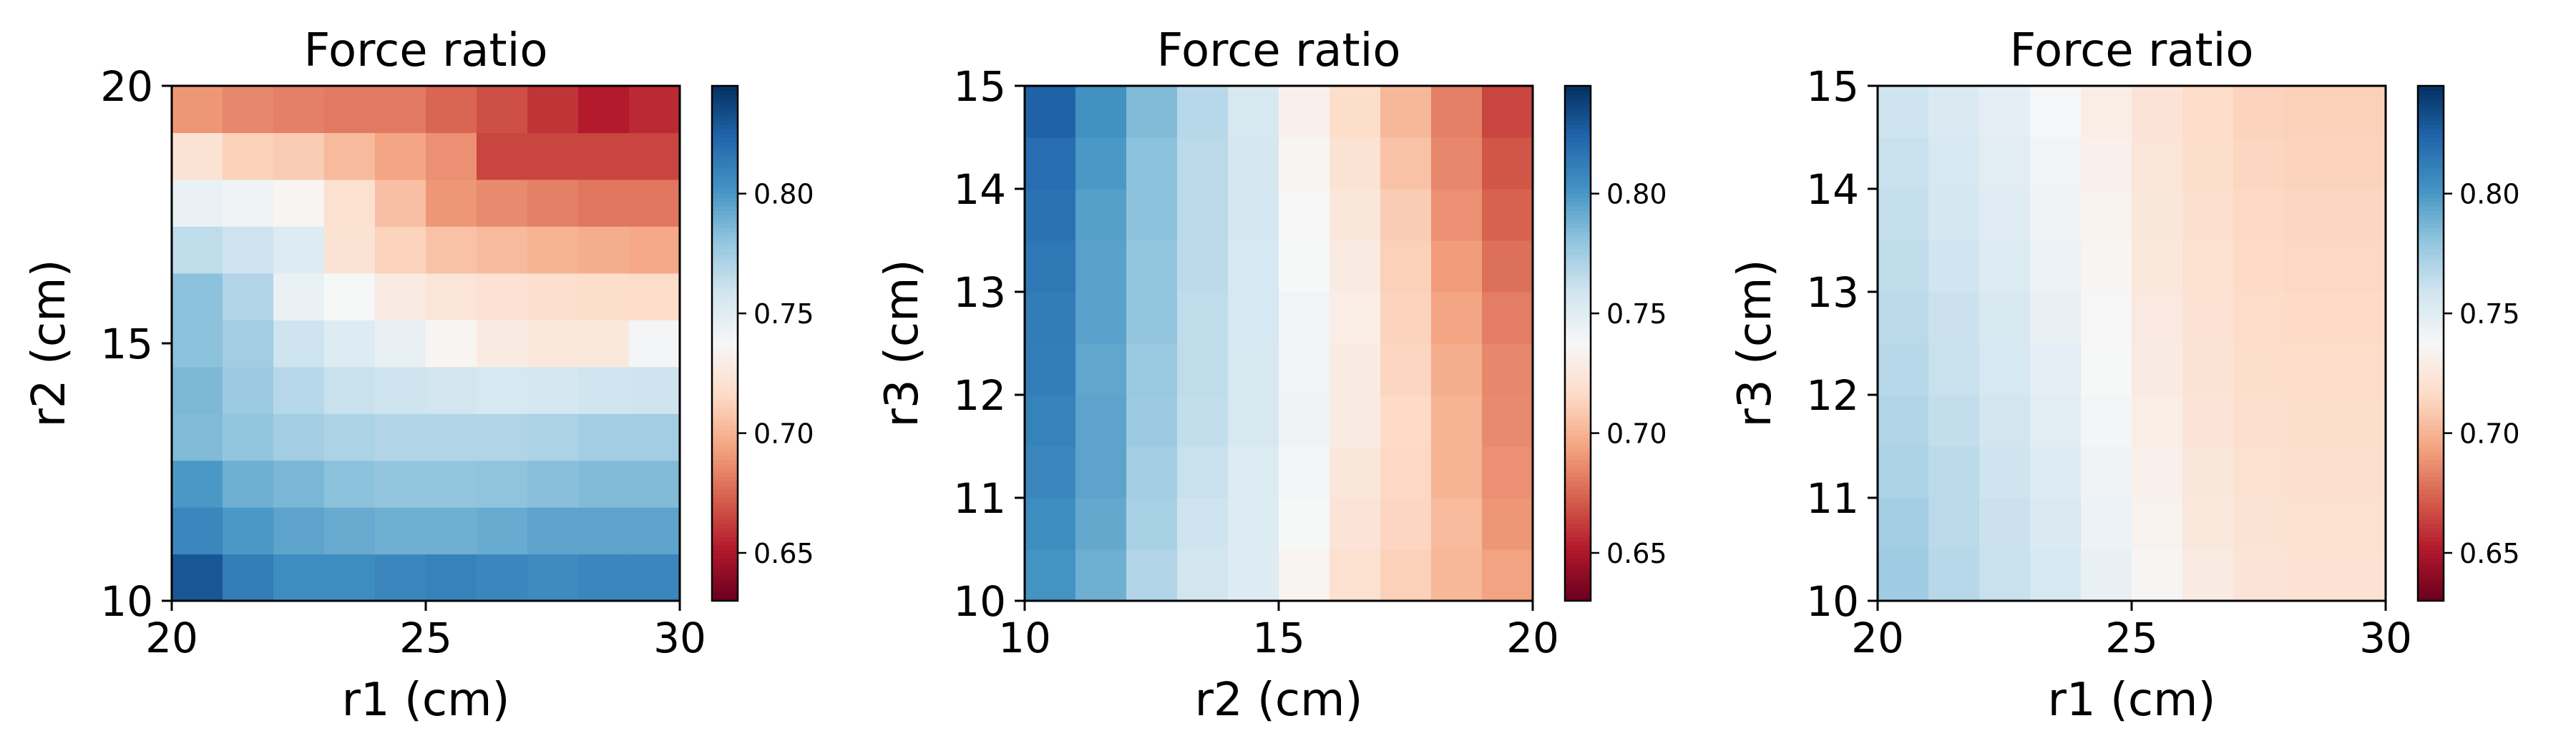 This screenshot has width=2576, height=751. What do you see at coordinates (2385, 638) in the screenshot?
I see `x-tick-label: 30` at bounding box center [2385, 638].